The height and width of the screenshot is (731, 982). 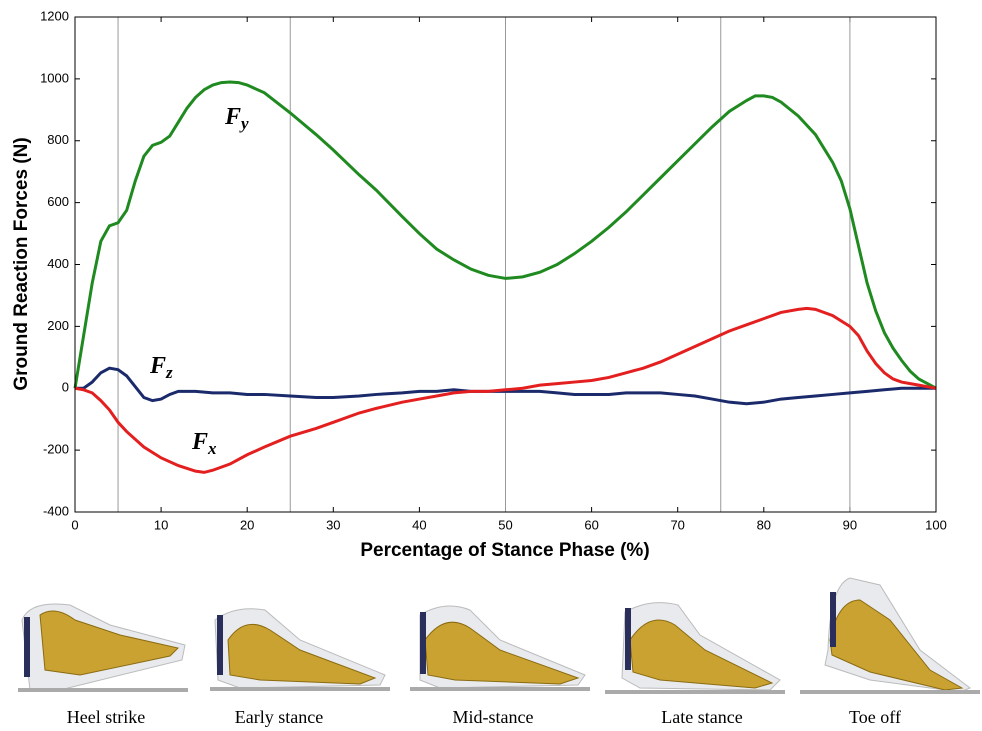 What do you see at coordinates (875, 717) in the screenshot?
I see `stage-caption: Toe off` at bounding box center [875, 717].